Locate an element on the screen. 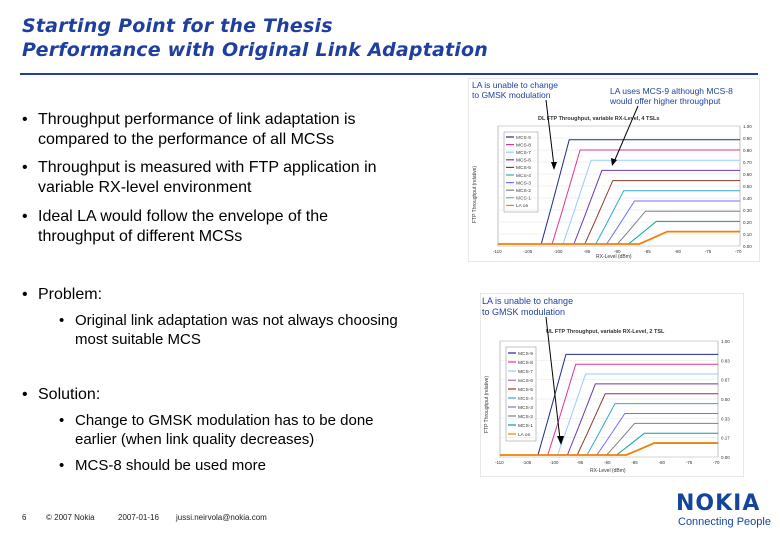 The height and width of the screenshot is (540, 780). nokia-logo: NOKIA Connecting People is located at coordinates (723, 510).